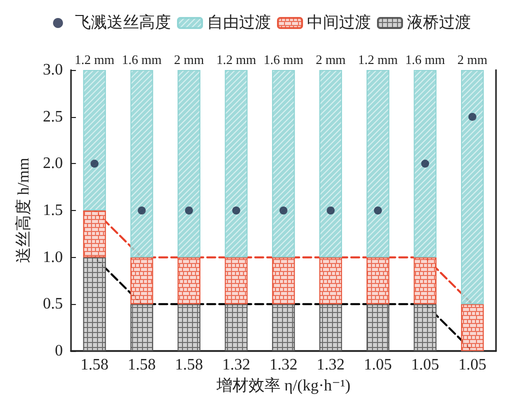  I want to click on legend-label: 液桥过渡, so click(439, 23).